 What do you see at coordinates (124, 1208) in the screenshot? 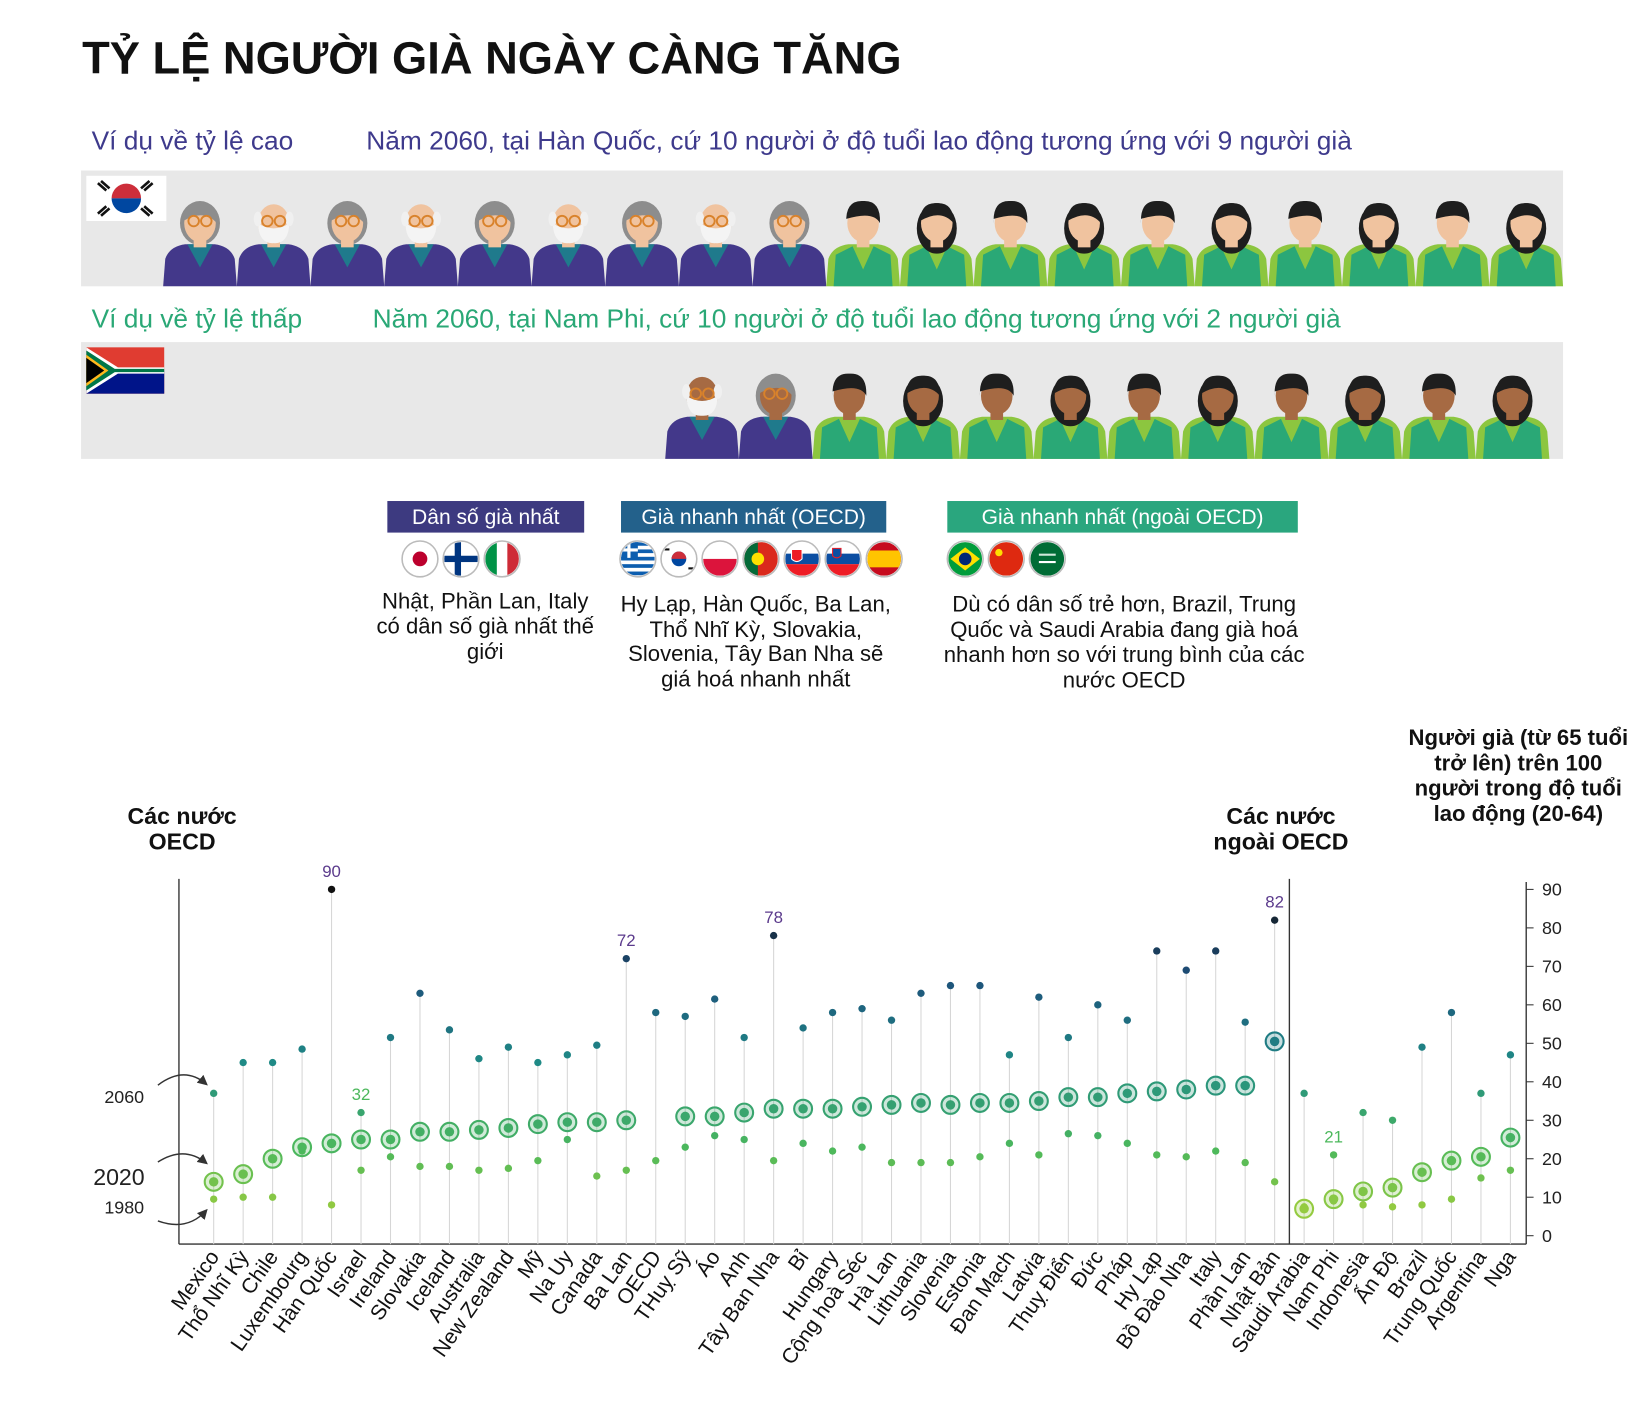
I see `series-label: 1980` at bounding box center [124, 1208].